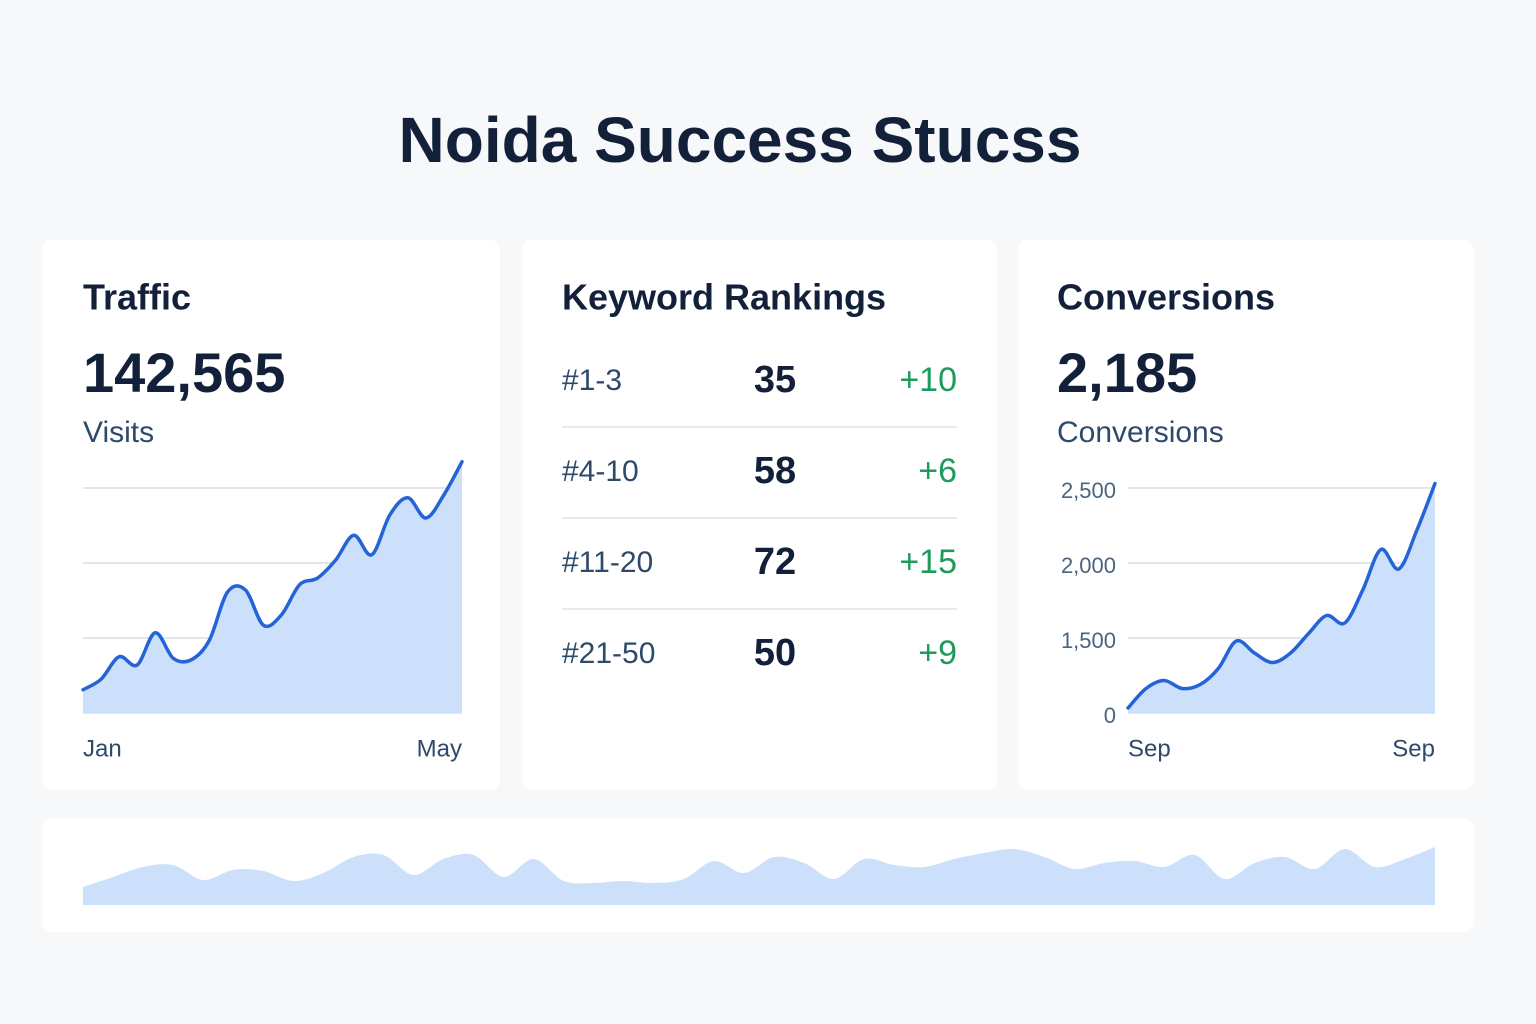  What do you see at coordinates (775, 471) in the screenshot?
I see `keyword-count: 58` at bounding box center [775, 471].